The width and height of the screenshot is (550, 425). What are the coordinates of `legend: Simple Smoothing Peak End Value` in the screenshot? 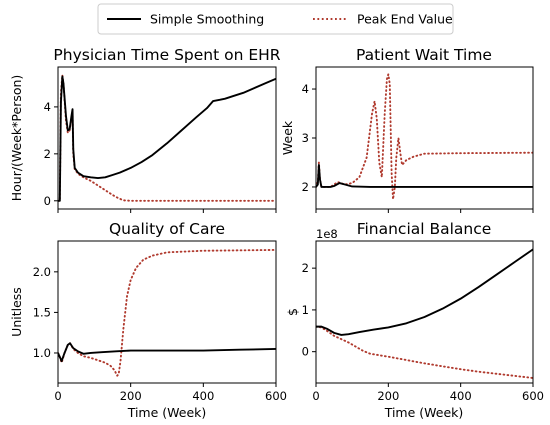 It's located at (275, 19).